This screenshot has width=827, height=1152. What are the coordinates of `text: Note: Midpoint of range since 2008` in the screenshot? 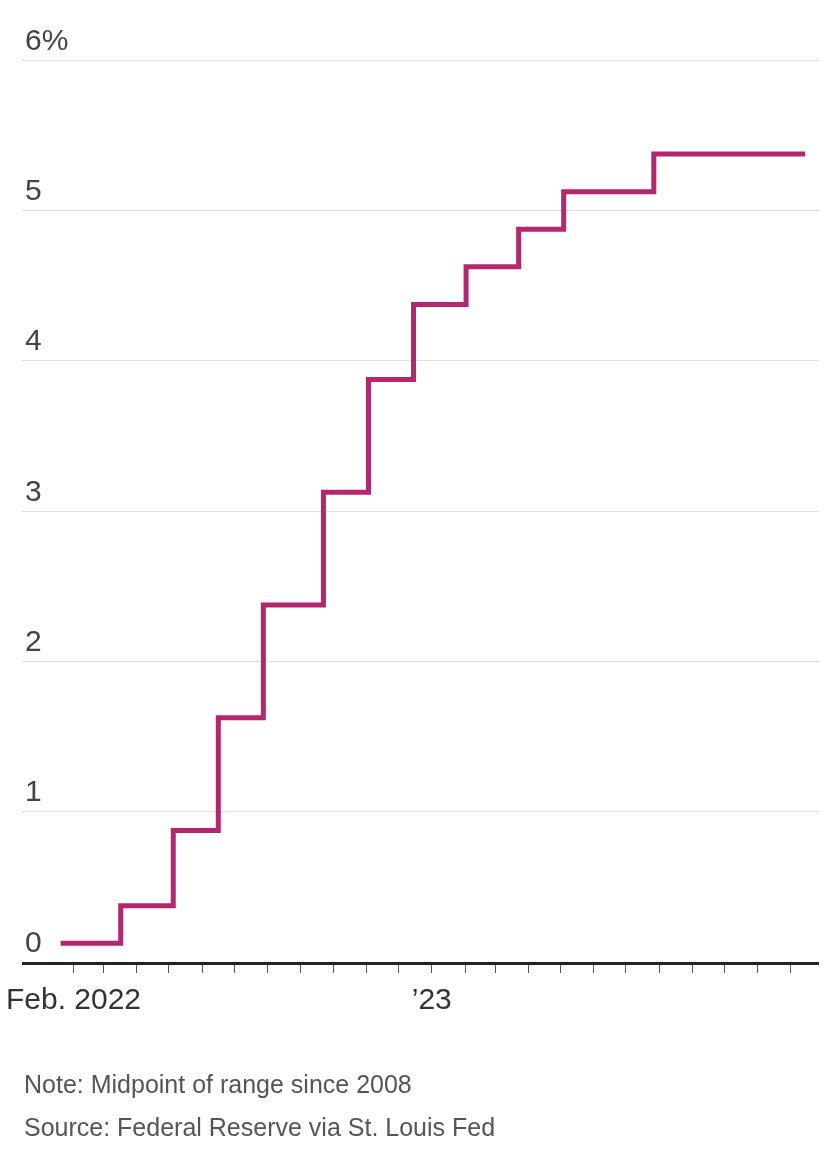 It's located at (218, 1084).